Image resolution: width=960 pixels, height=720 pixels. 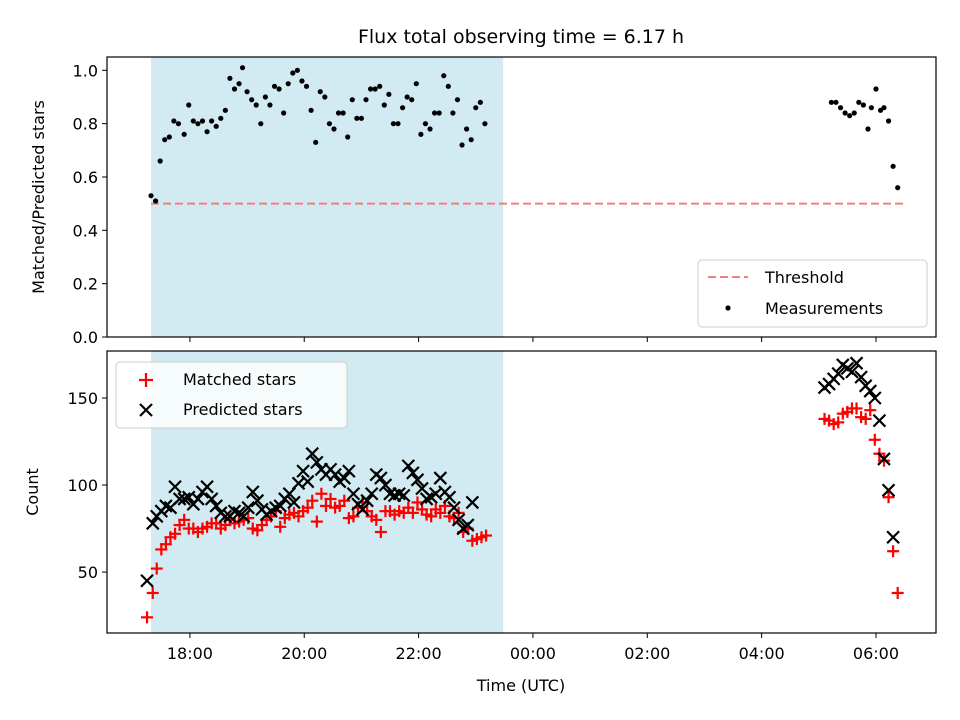 I want to click on legend-measurement-label: Measurements, so click(x=824, y=308).